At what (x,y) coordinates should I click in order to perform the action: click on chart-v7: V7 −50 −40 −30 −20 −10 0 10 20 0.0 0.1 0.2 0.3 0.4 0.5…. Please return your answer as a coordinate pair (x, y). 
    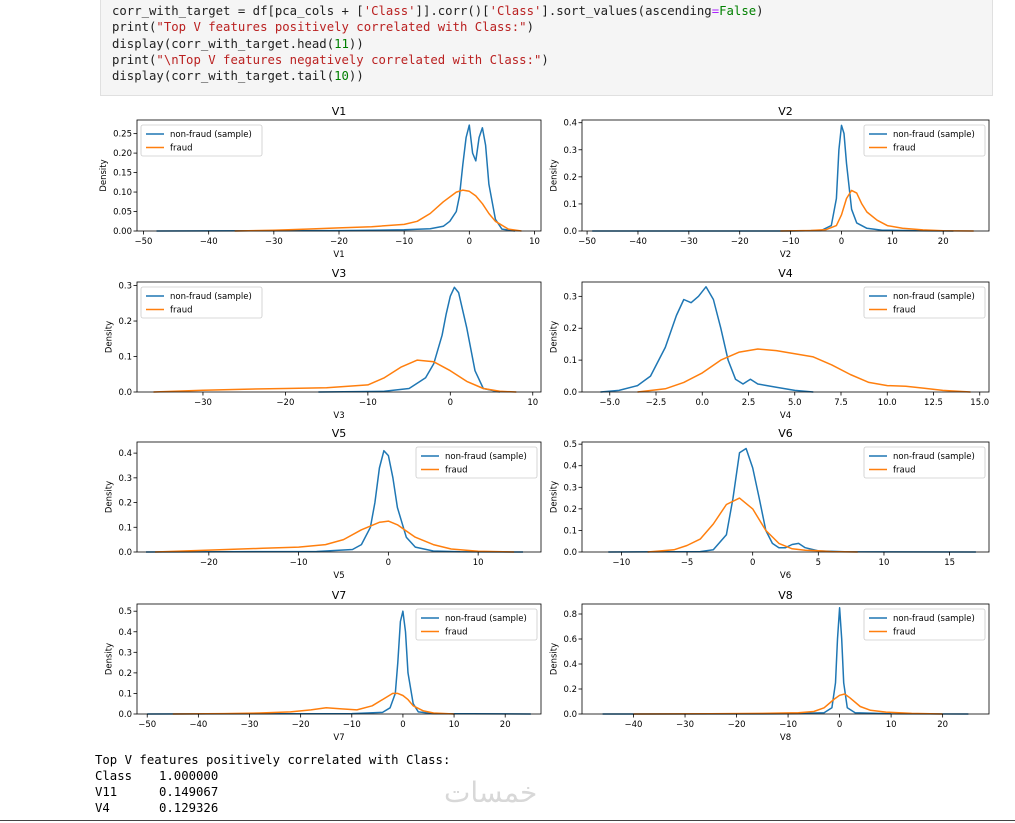
    Looking at the image, I should click on (323, 666).